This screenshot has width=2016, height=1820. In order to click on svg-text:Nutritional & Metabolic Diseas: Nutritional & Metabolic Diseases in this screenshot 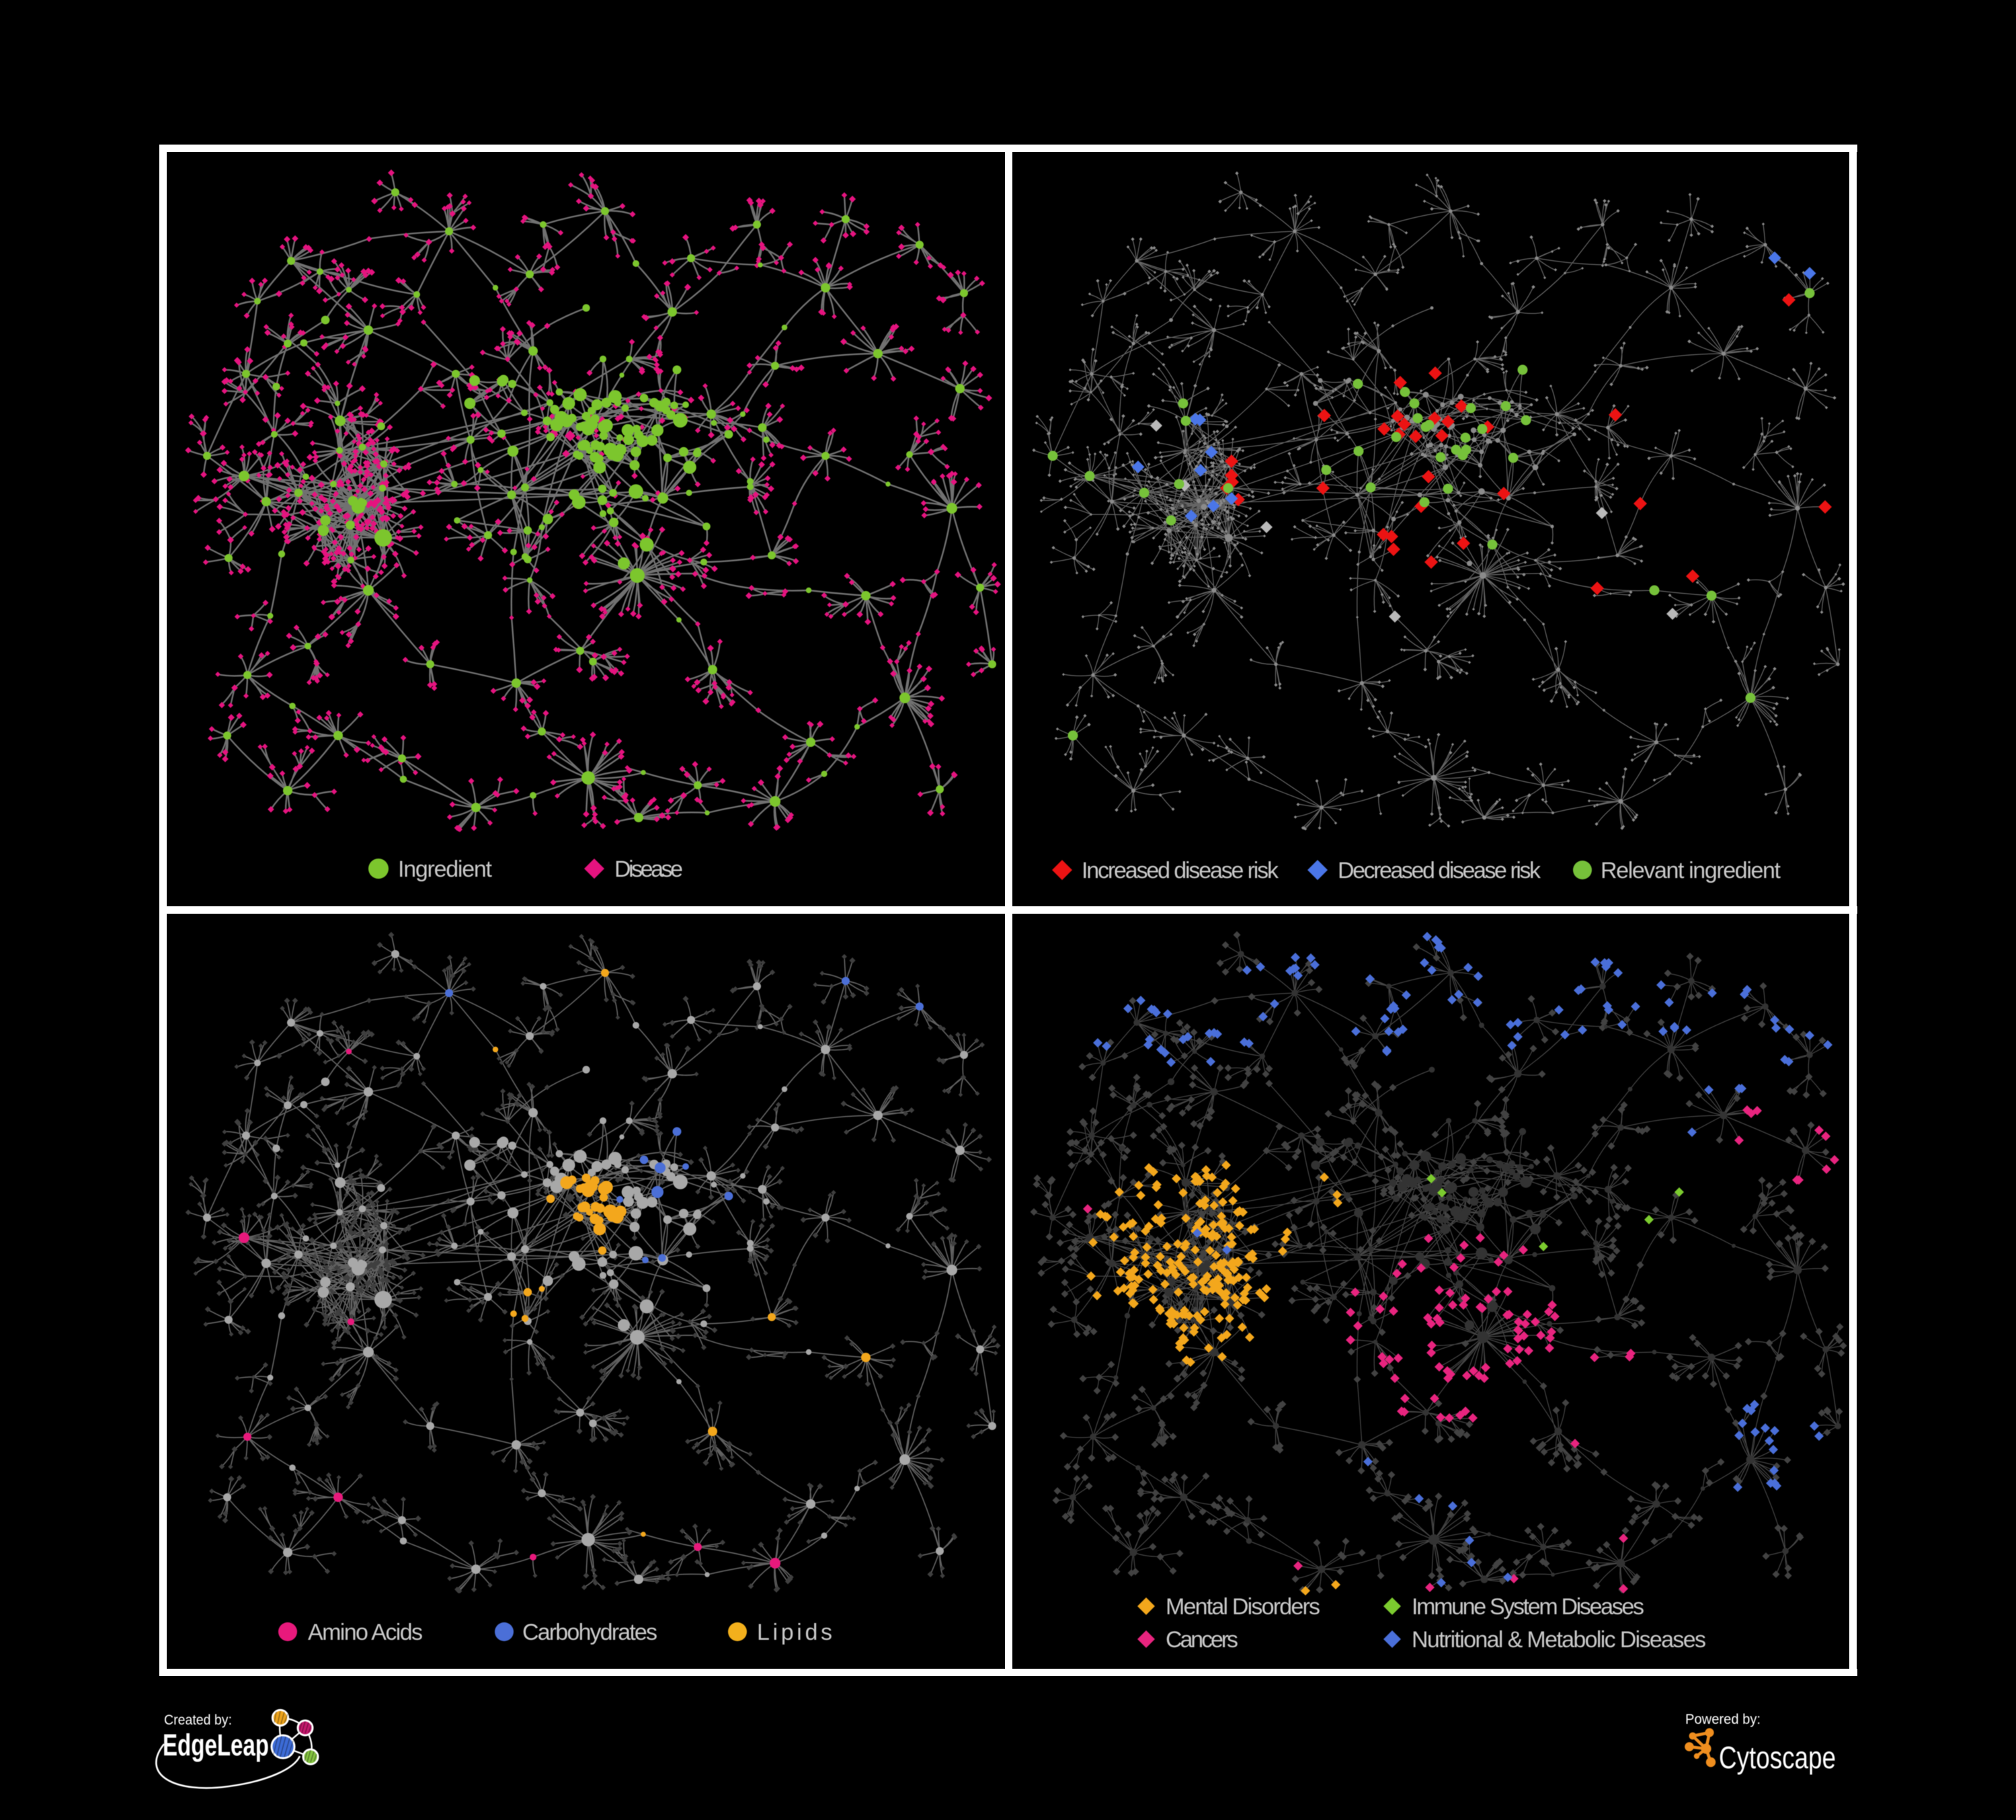, I will do `click(1559, 1640)`.